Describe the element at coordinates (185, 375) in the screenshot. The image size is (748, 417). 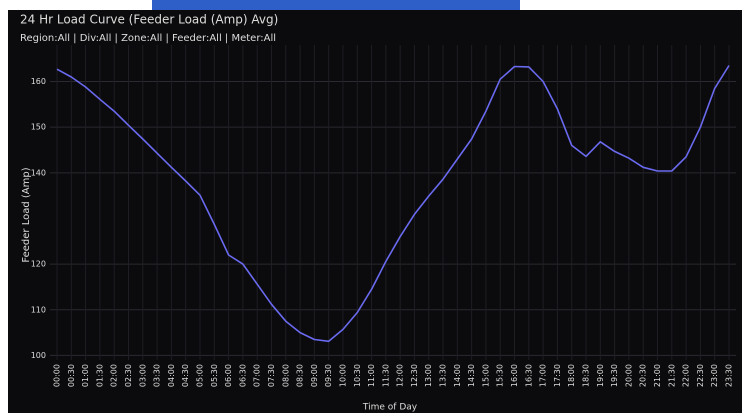
I see `x-tick-label: 04:30` at that location.